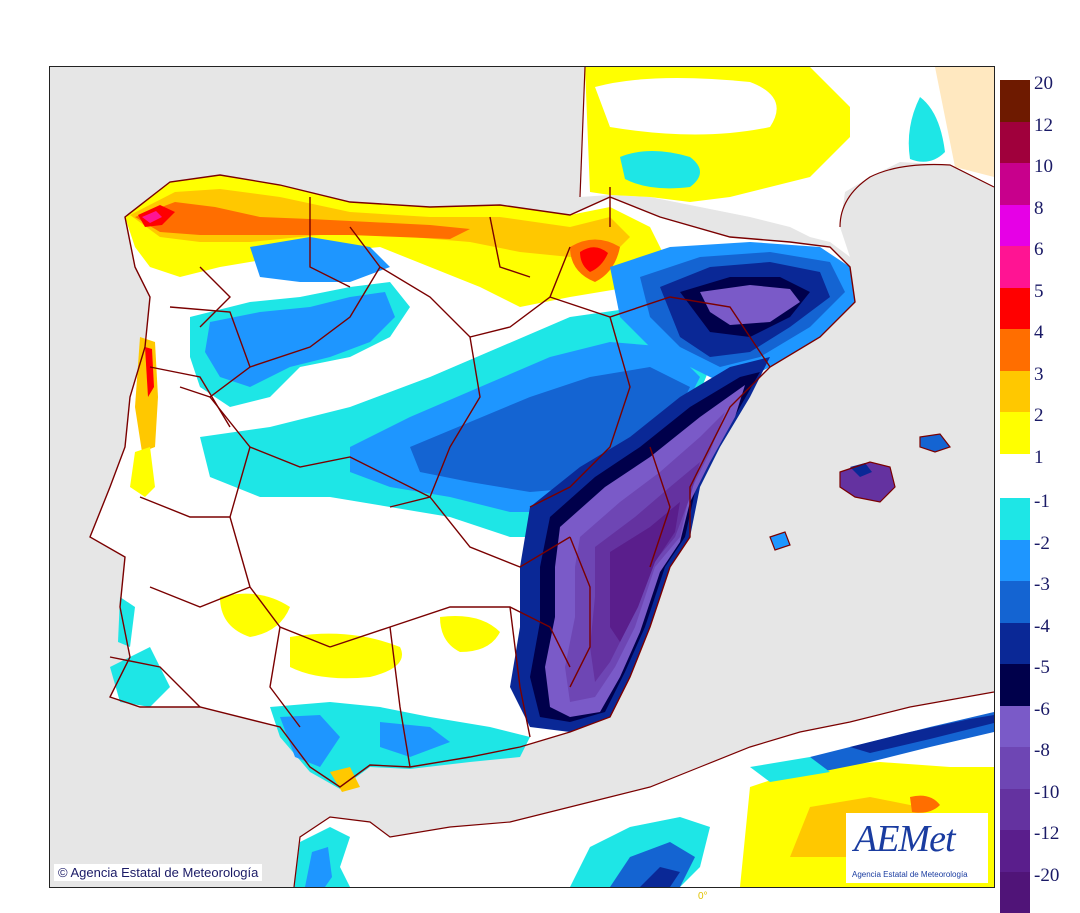 The height and width of the screenshot is (913, 1080). I want to click on legend-label: -20, so click(1046, 876).